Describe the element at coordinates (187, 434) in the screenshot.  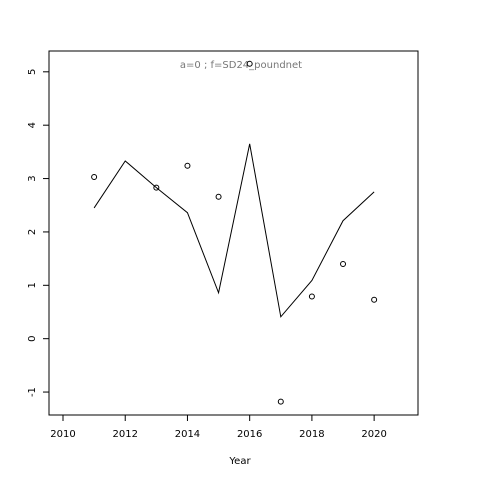
I see `x-tick-label: 2014` at that location.